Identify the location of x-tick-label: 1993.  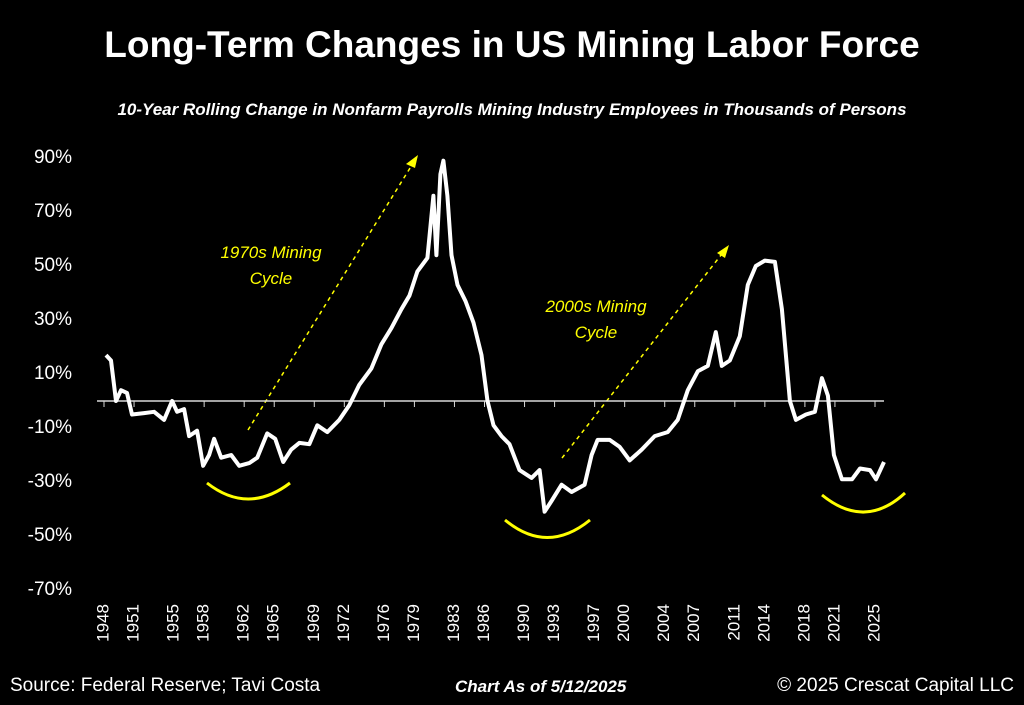
(553, 623).